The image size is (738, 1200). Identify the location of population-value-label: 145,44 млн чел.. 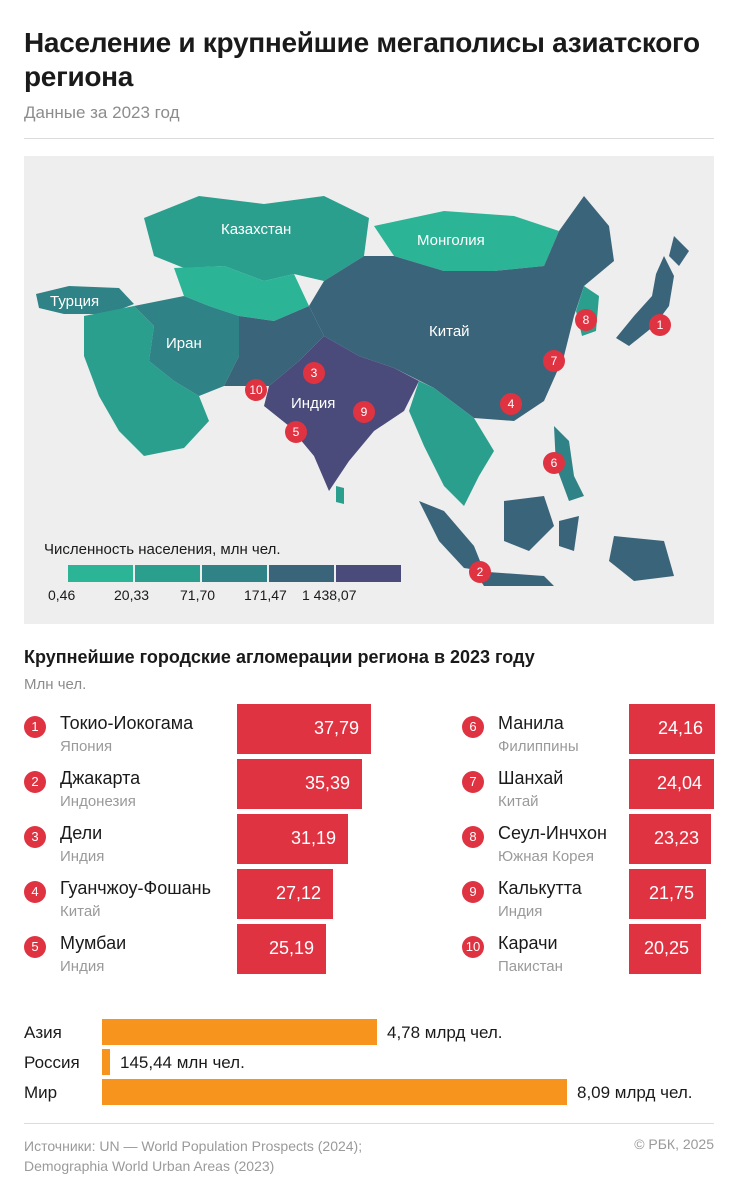
(182, 1062).